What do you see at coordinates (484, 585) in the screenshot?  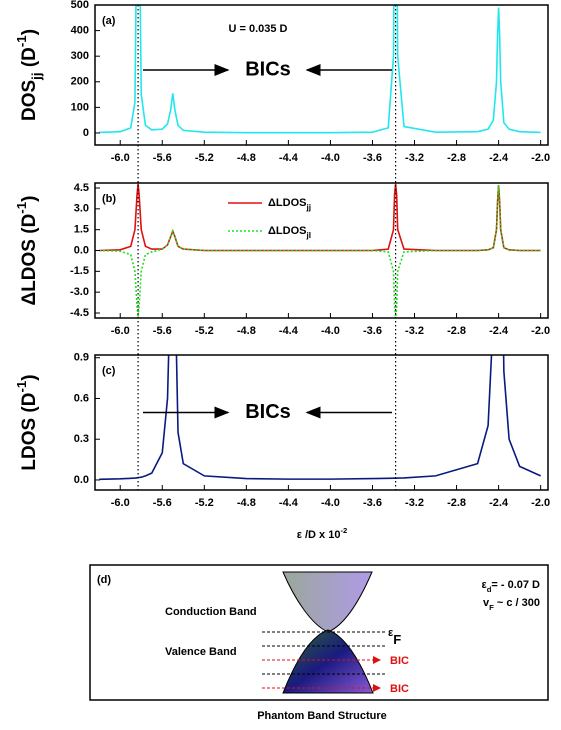 I see `label-part: ε` at bounding box center [484, 585].